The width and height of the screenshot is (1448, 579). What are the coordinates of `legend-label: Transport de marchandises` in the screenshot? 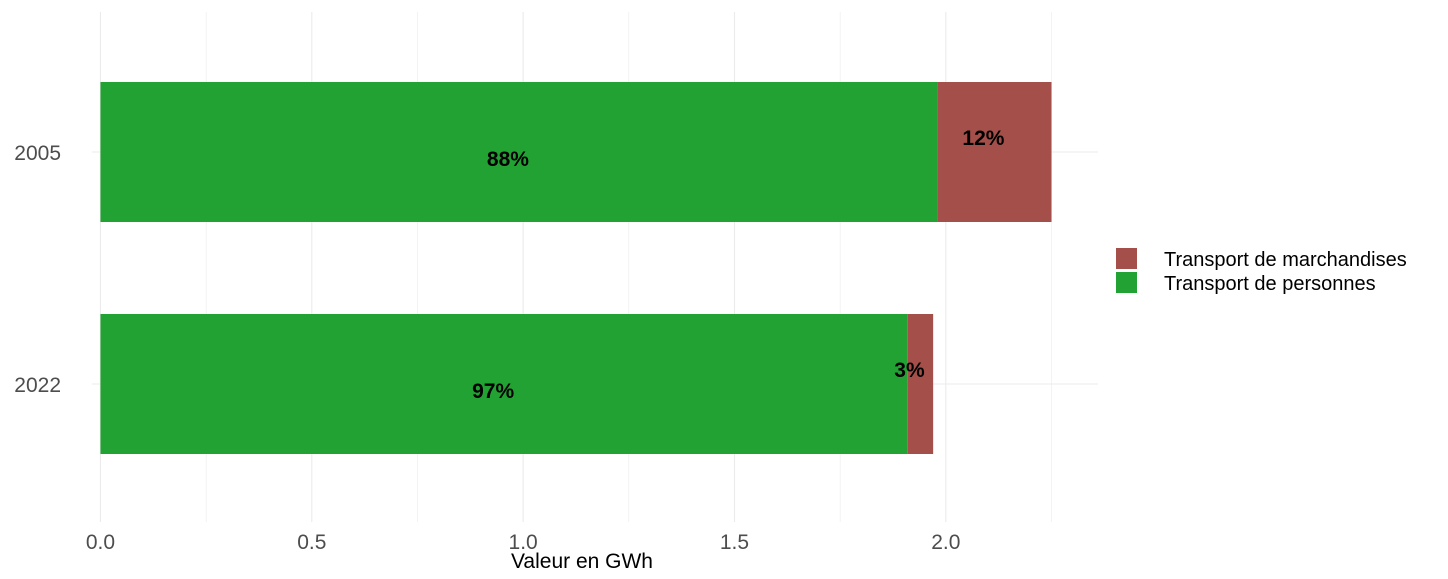 It's located at (1285, 260).